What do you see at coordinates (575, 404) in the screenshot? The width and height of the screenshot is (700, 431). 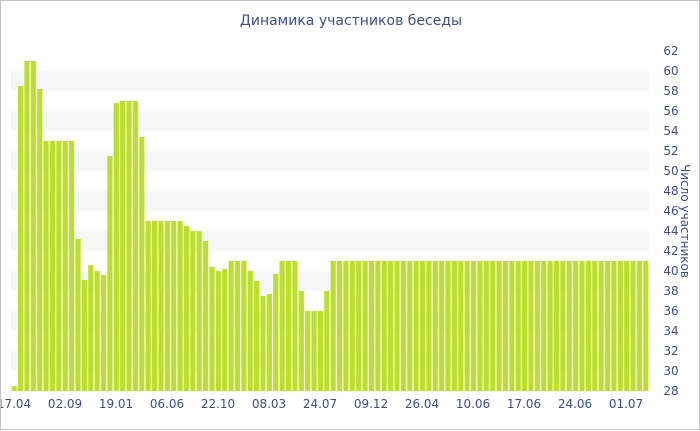 I see `x-tick-label: 24.06` at bounding box center [575, 404].